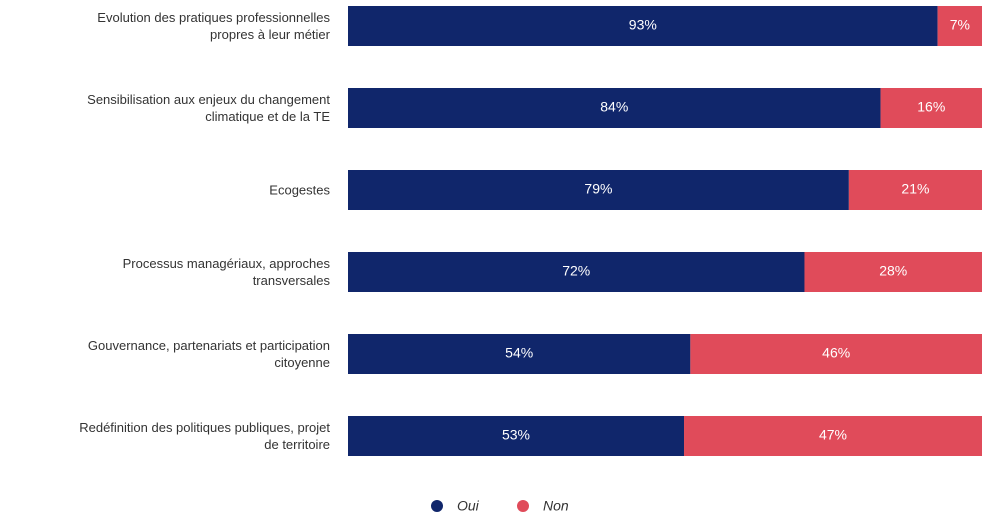  I want to click on value-label: 21%, so click(915, 189).